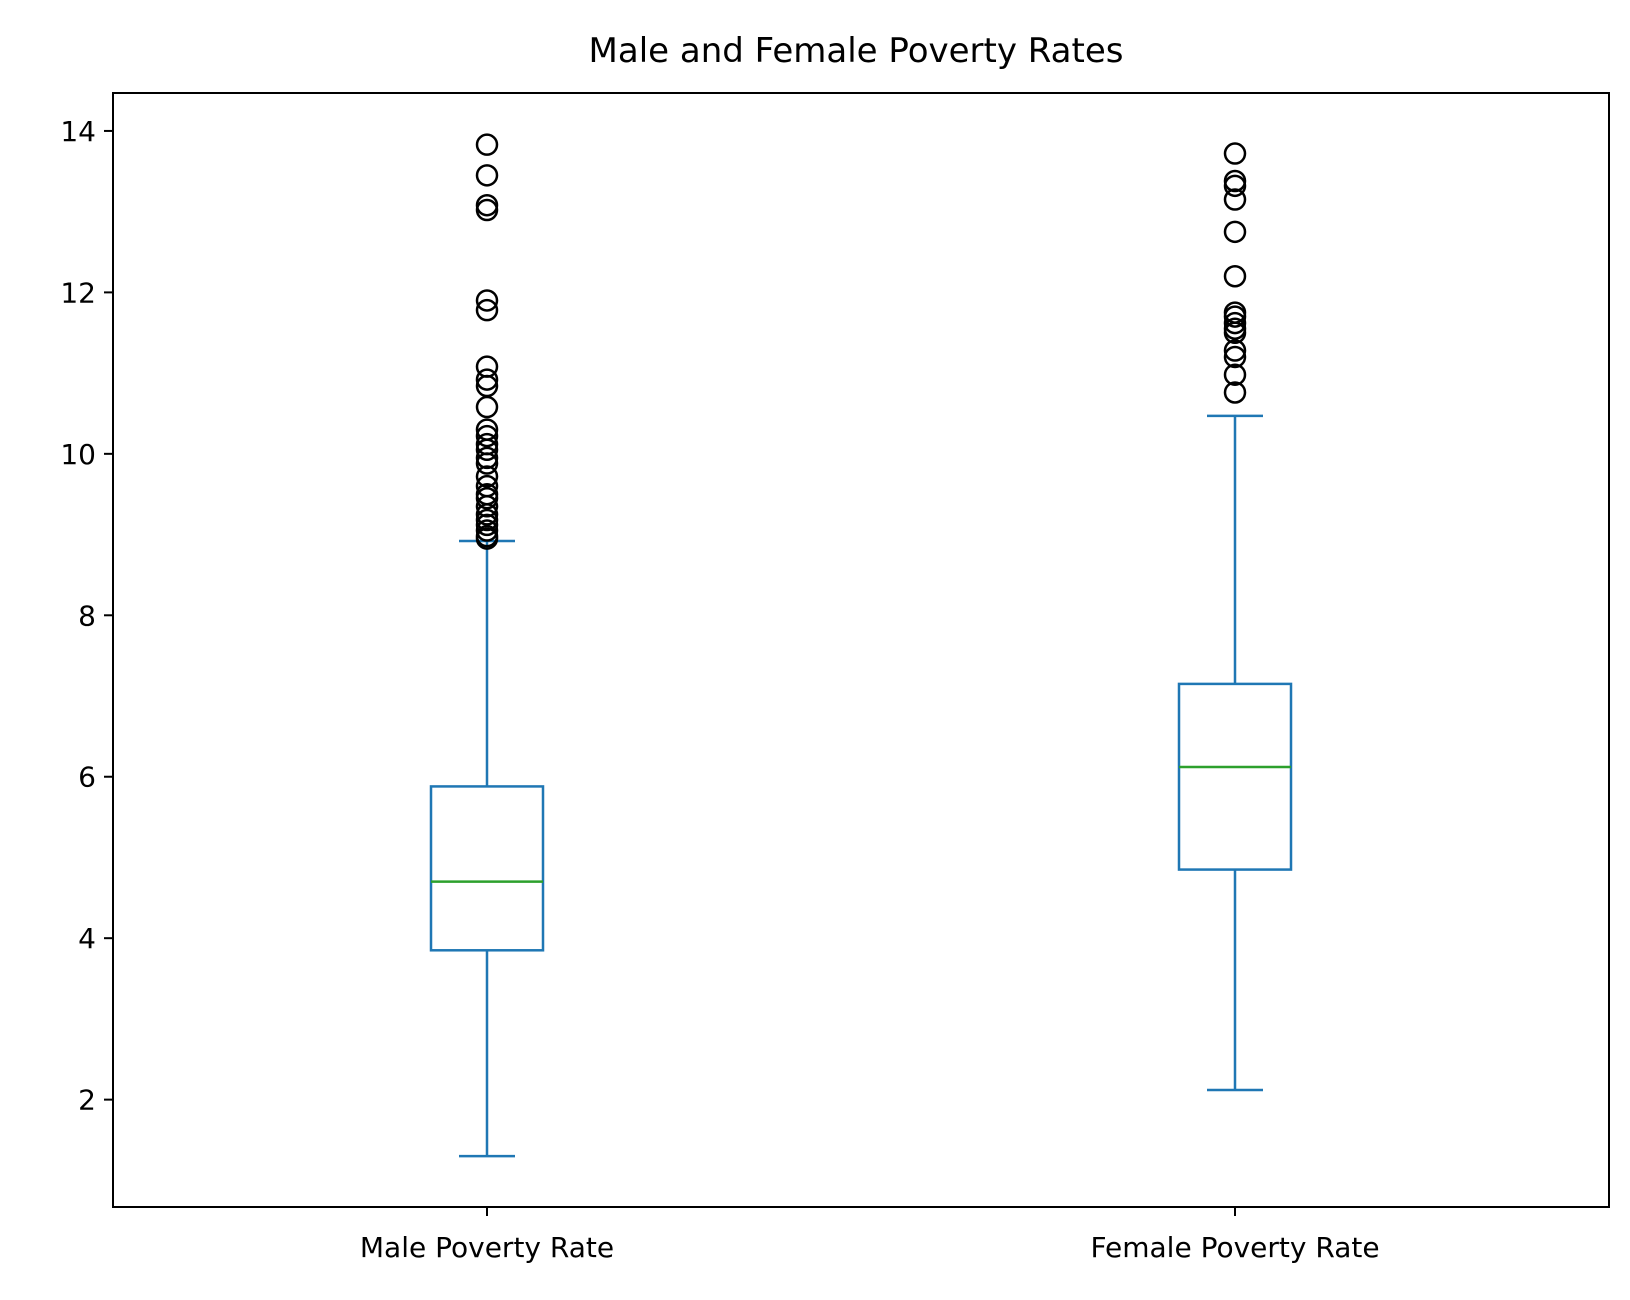 The height and width of the screenshot is (1300, 1630). What do you see at coordinates (87, 938) in the screenshot?
I see `y-tick-label: 4` at bounding box center [87, 938].